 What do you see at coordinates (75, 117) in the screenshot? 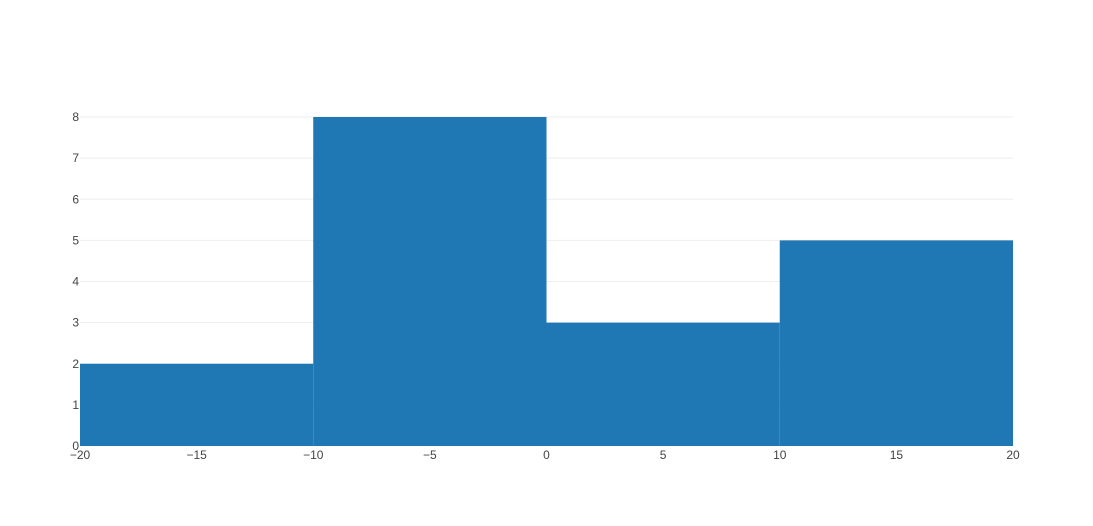
I see `y-tick-label: 8` at bounding box center [75, 117].